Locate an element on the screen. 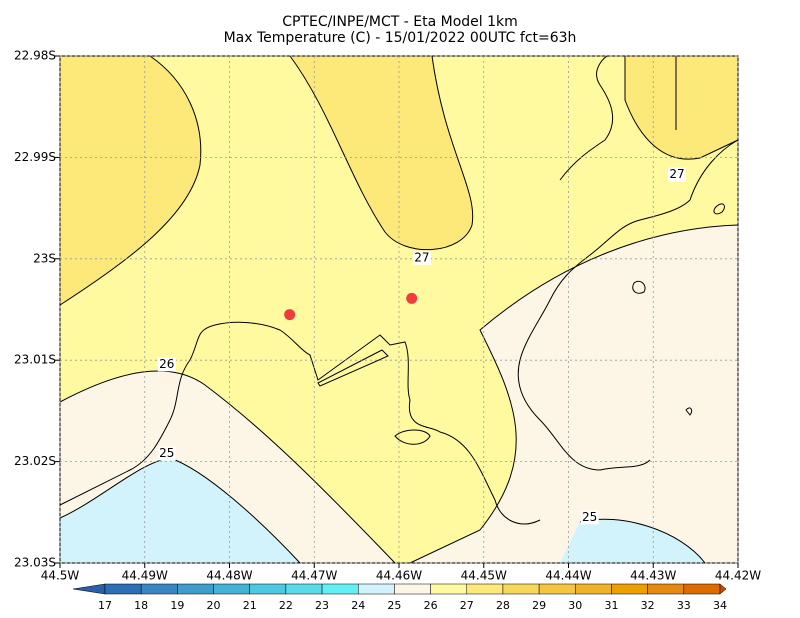  colorbar-label: 31 is located at coordinates (611, 605).